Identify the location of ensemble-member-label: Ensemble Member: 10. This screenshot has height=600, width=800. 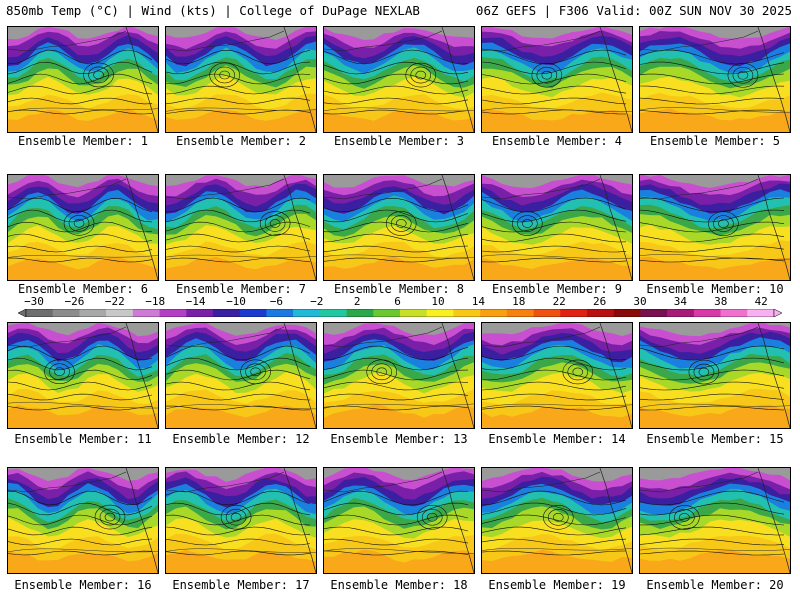
(715, 289).